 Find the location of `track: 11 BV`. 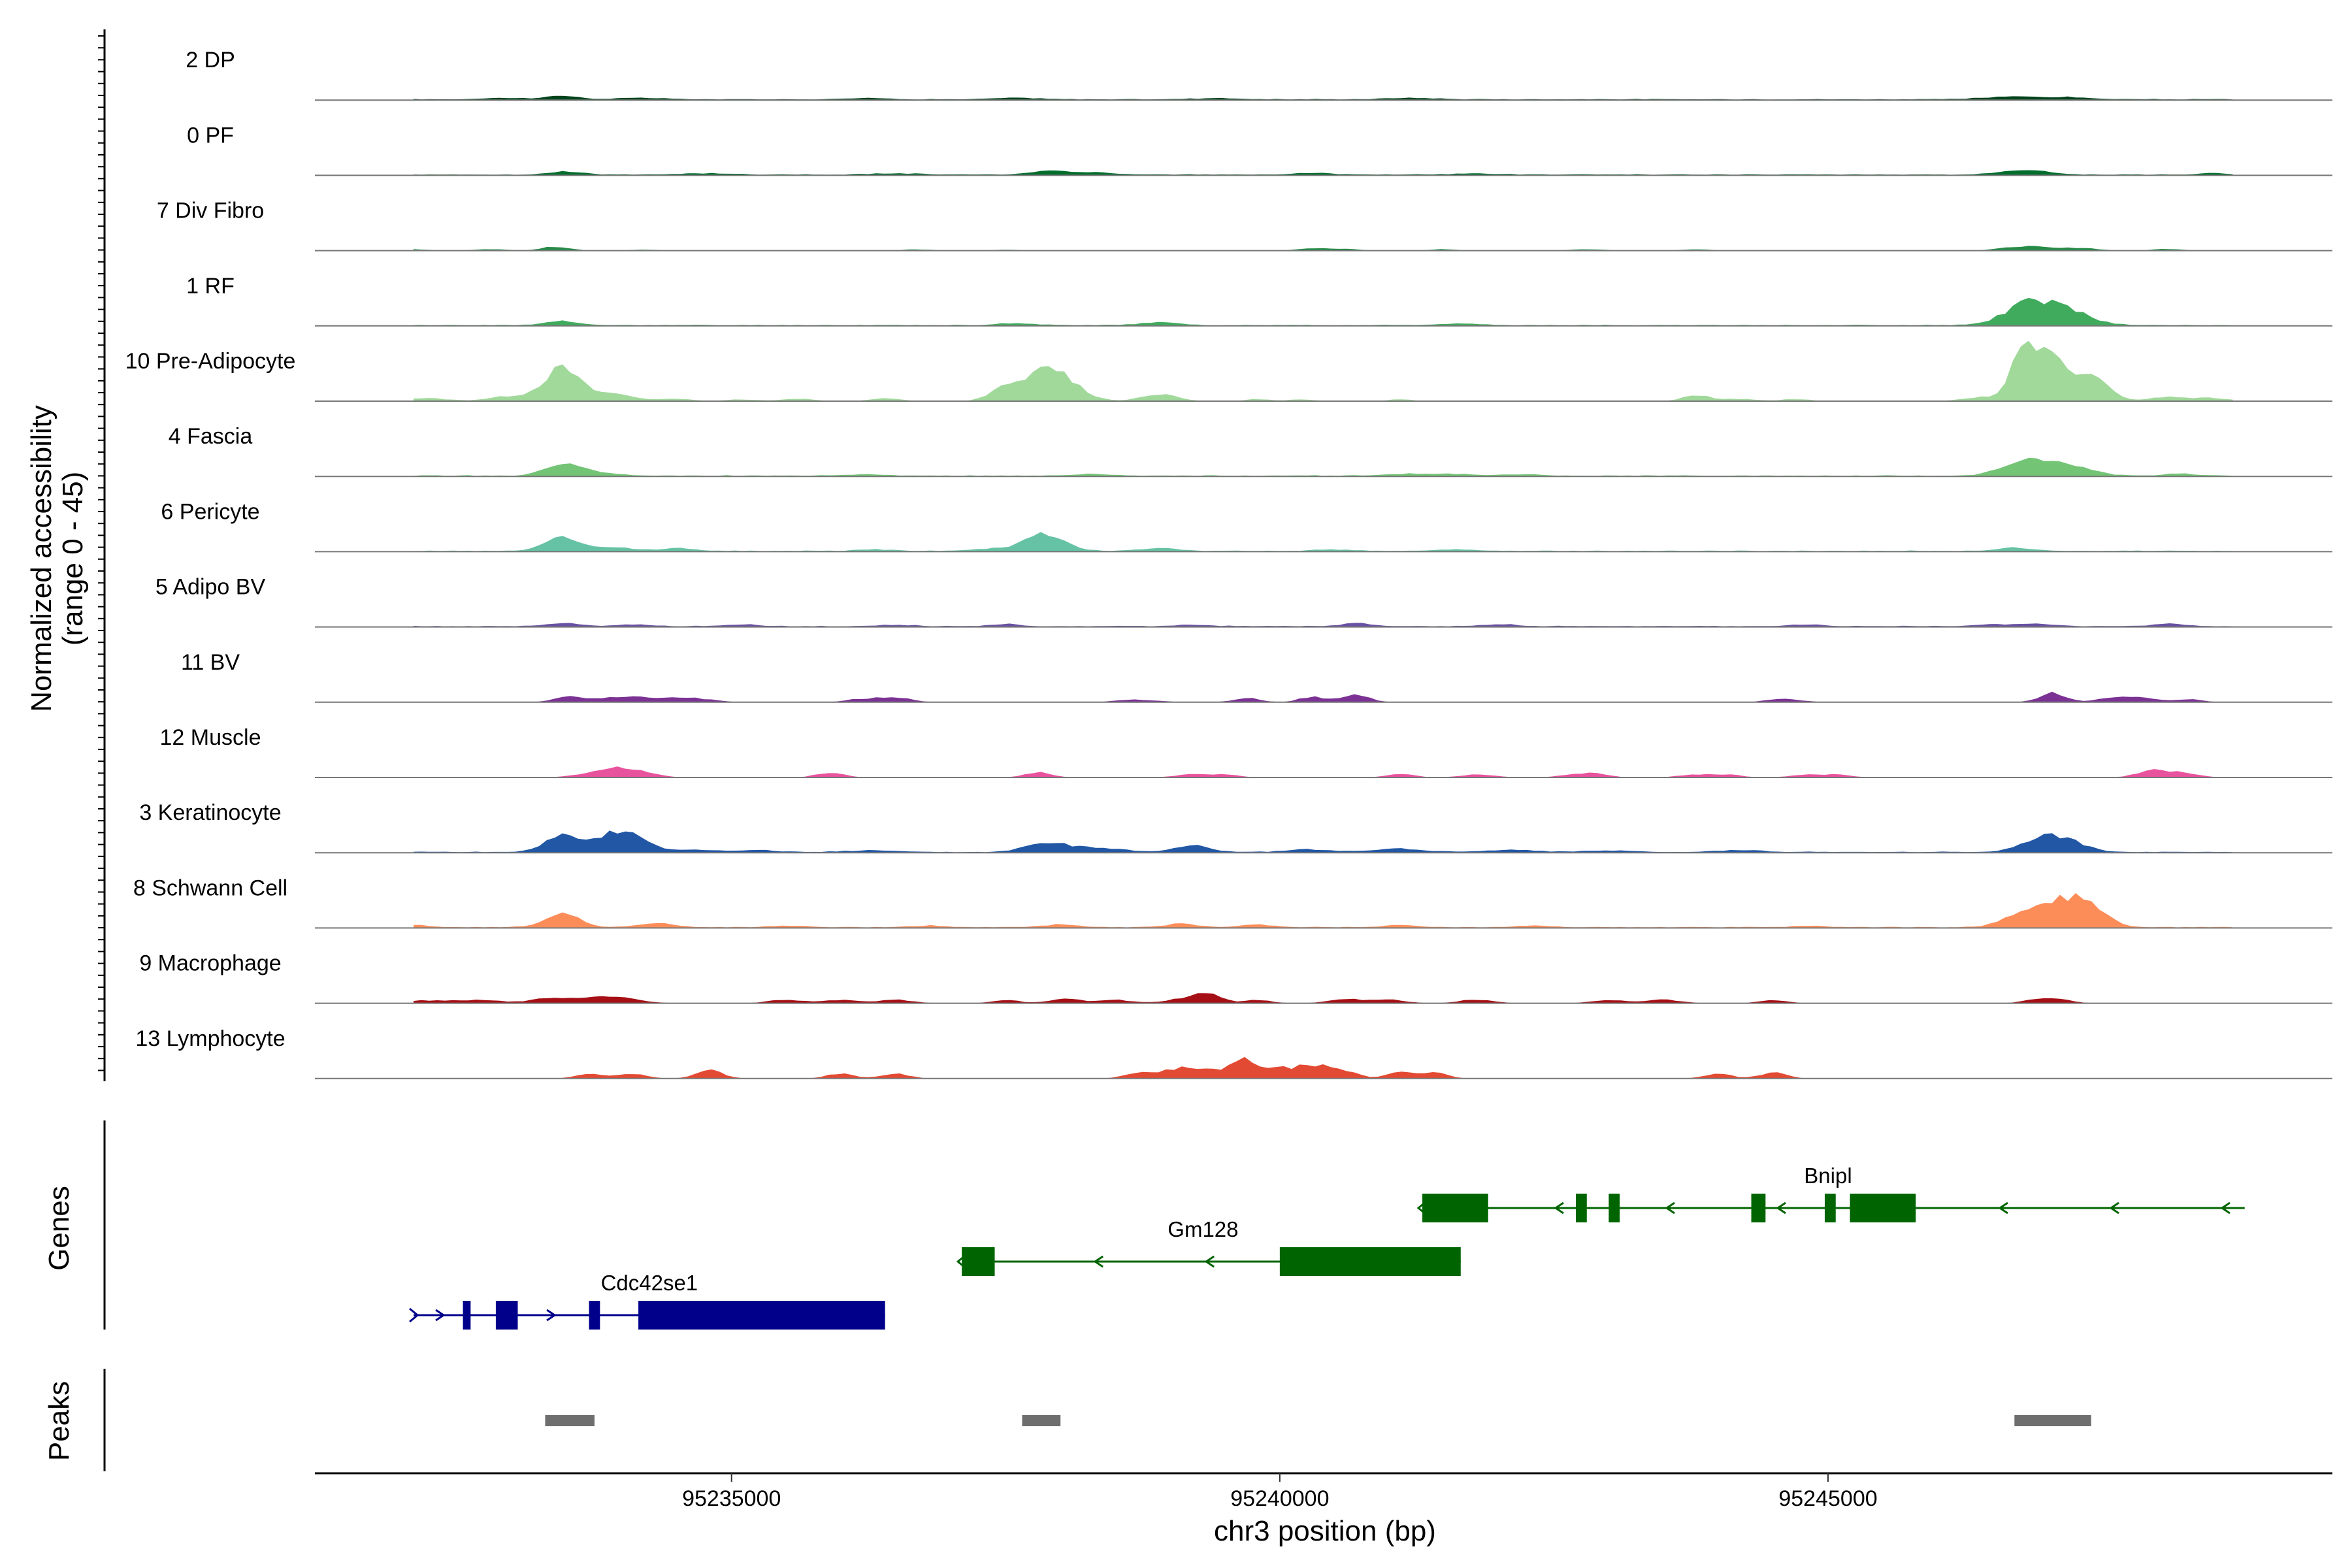

track: 11 BV is located at coordinates (1256, 676).